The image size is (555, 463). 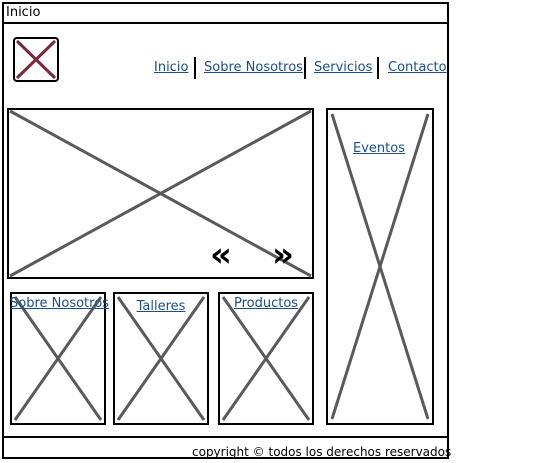 I want to click on nav-link-servicios: Servicios, so click(x=343, y=67).